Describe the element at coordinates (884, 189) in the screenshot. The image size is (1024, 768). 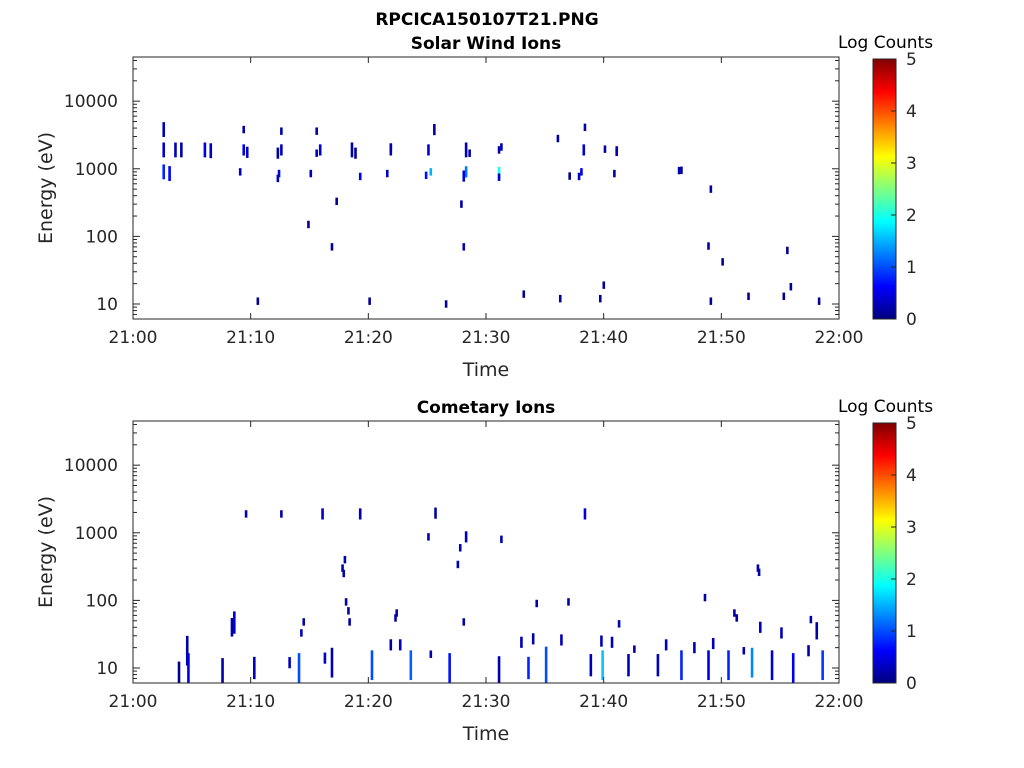
I see `colorbar` at that location.